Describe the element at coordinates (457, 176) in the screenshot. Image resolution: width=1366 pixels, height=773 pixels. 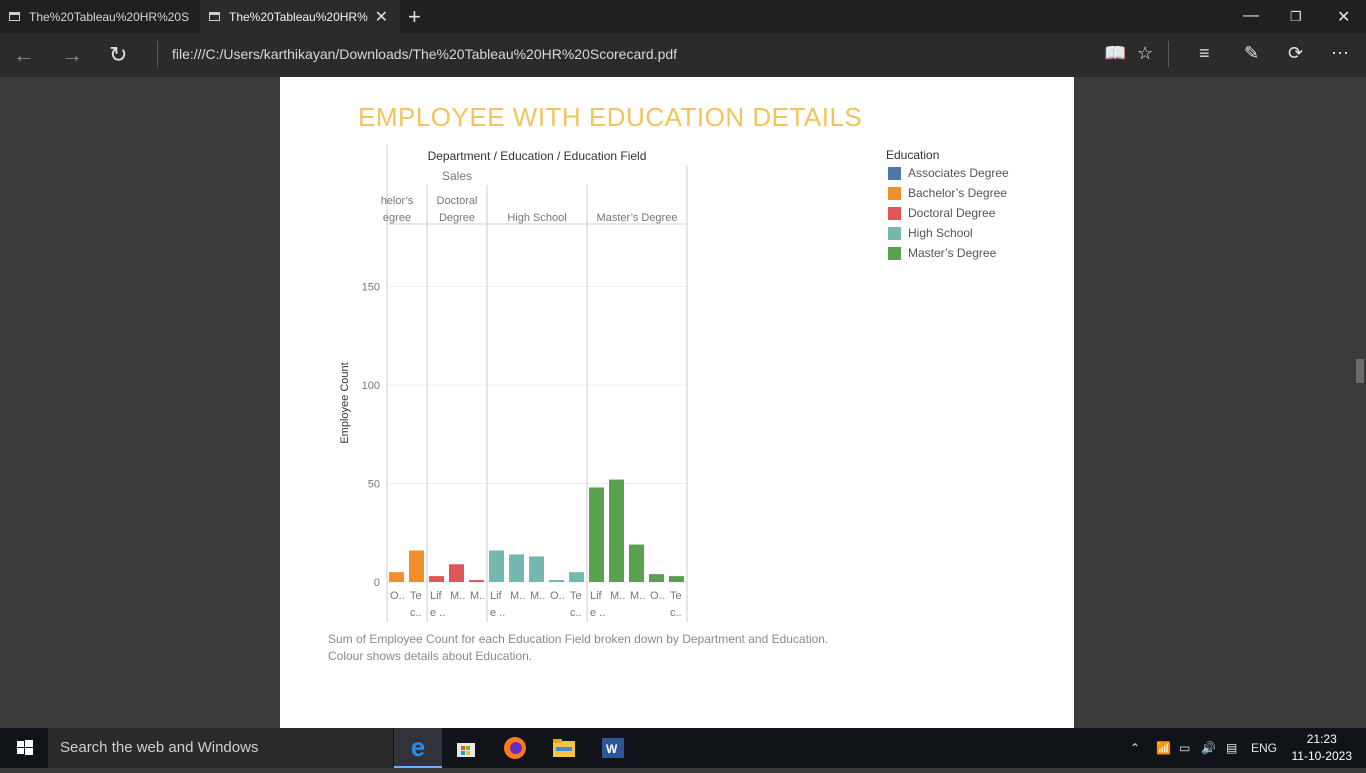
I see `department-label: Sales` at that location.